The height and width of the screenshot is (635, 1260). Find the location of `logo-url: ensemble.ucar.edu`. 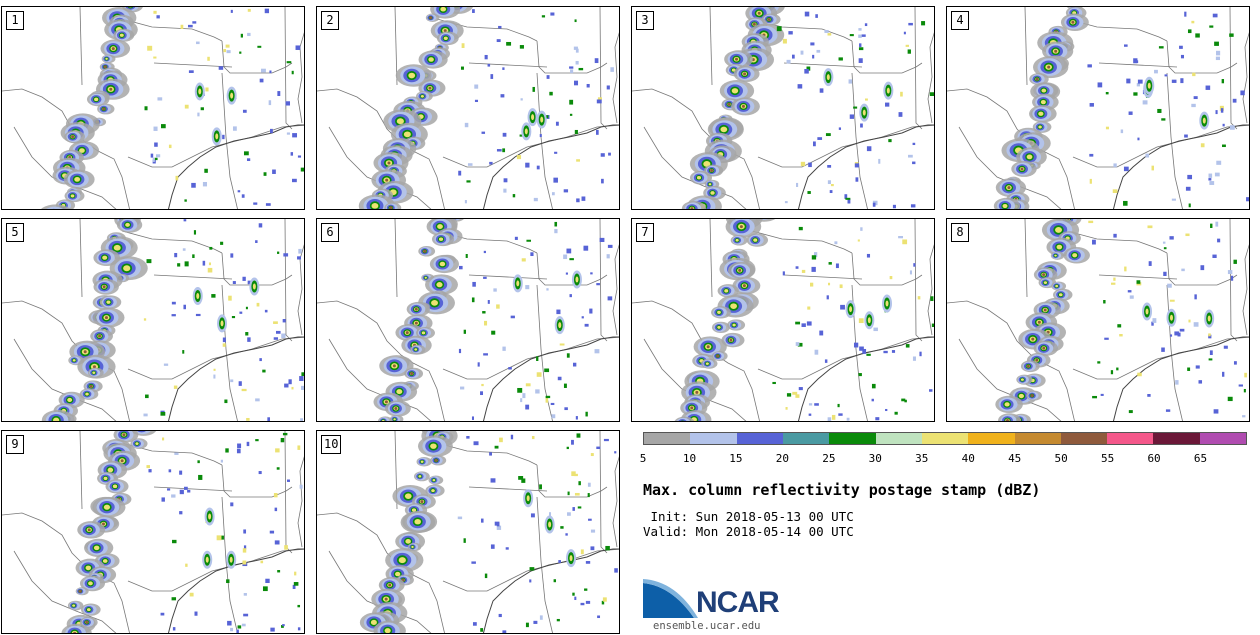

logo-url: ensemble.ucar.edu is located at coordinates (707, 626).